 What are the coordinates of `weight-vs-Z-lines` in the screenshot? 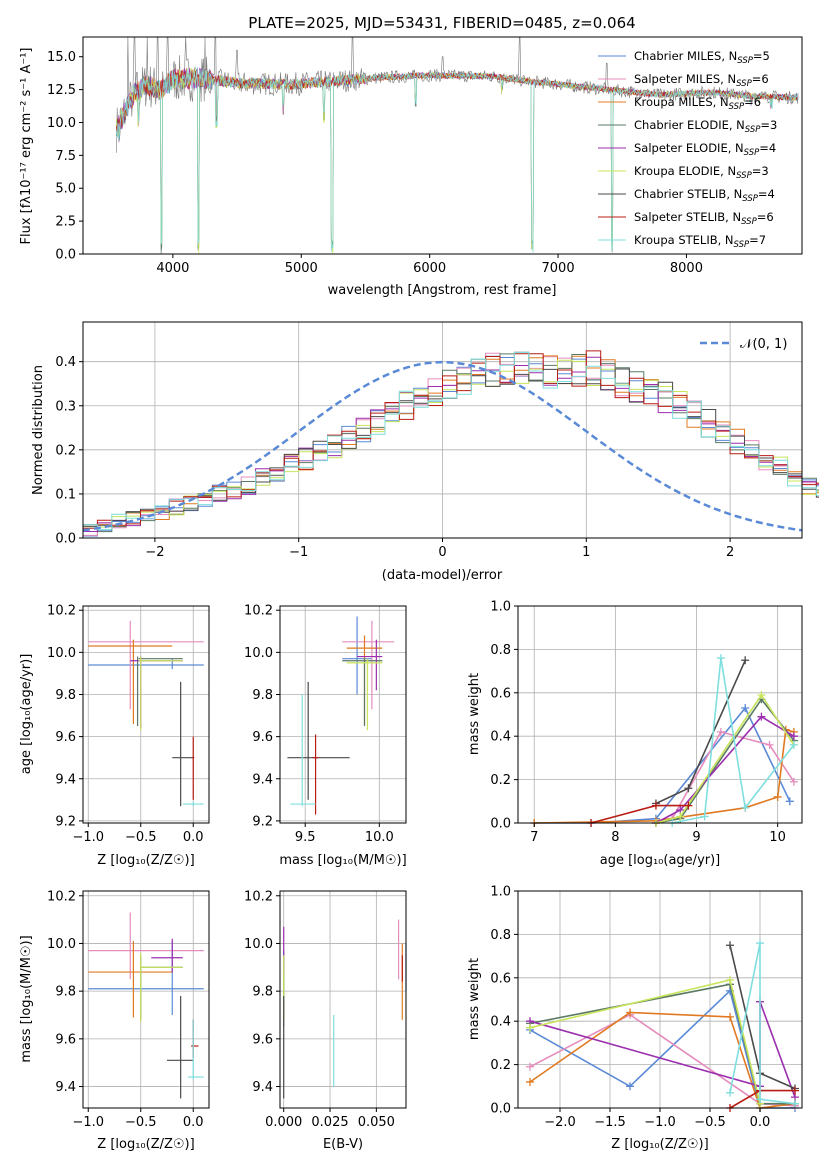 It's located at (662, 1025).